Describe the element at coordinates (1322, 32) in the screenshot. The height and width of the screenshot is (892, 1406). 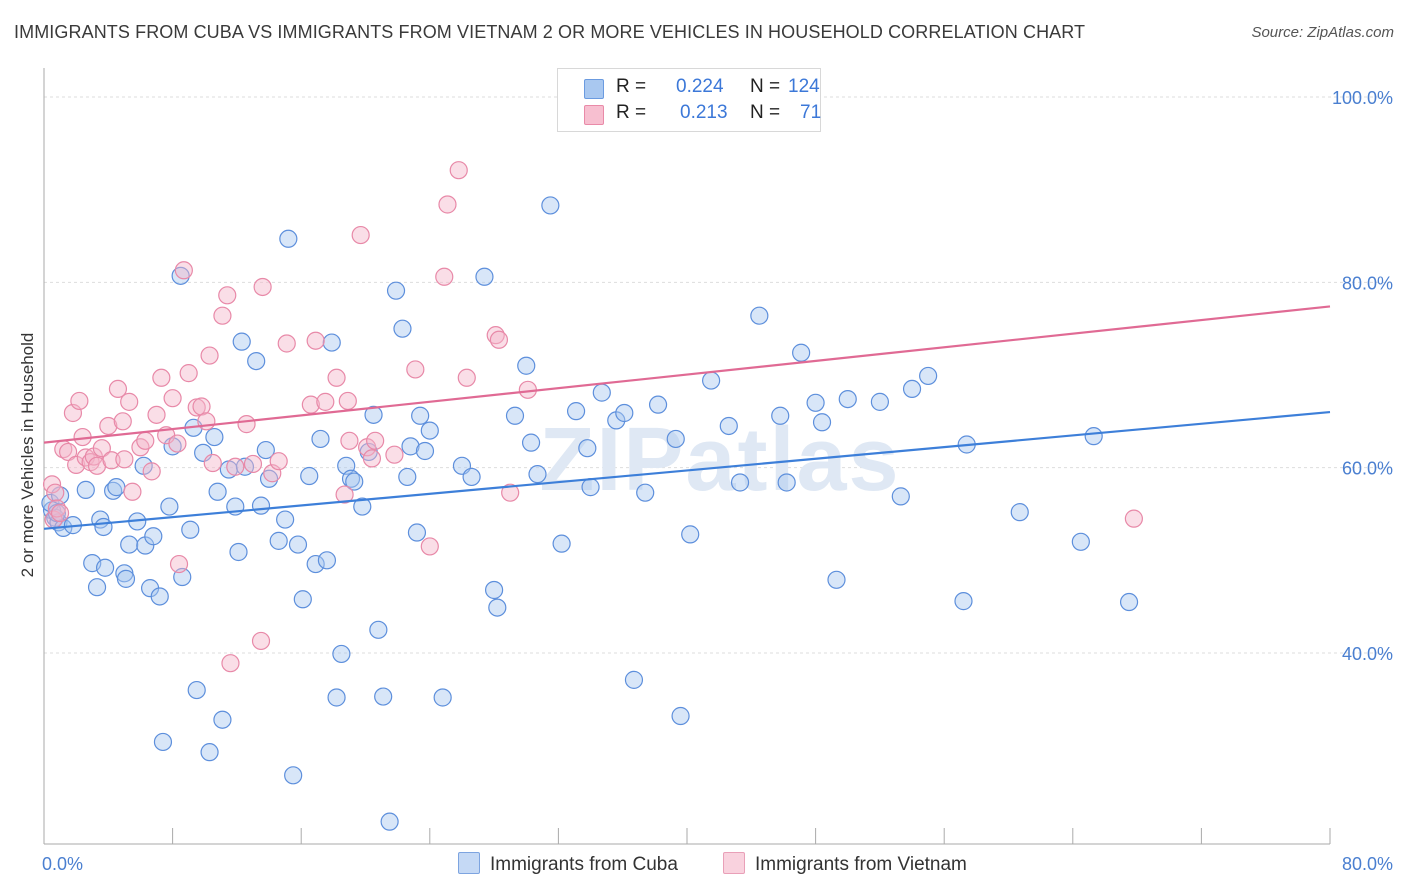
I see `source-label: Source: ZipAtlas.com` at that location.